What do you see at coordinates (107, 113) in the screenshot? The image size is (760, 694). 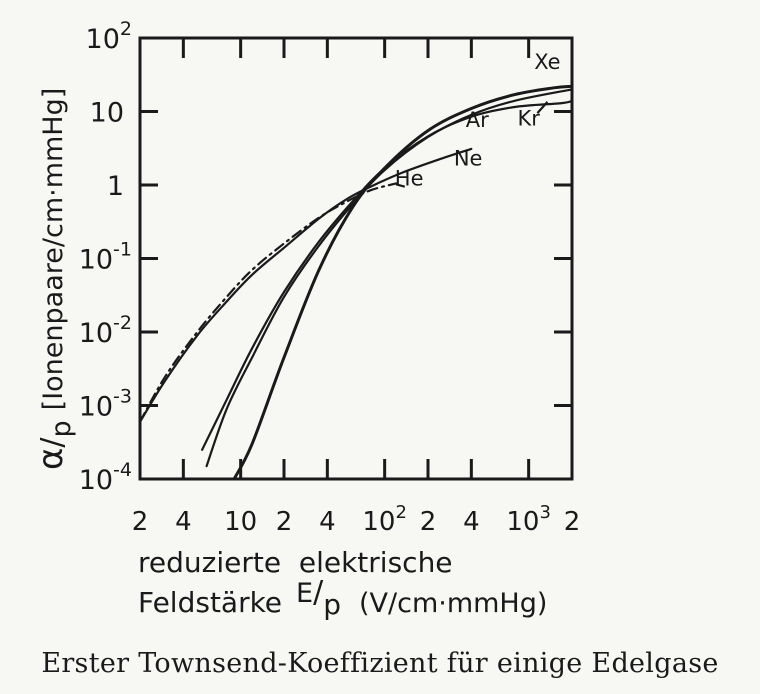 I see `y-tick-label: 10` at bounding box center [107, 113].